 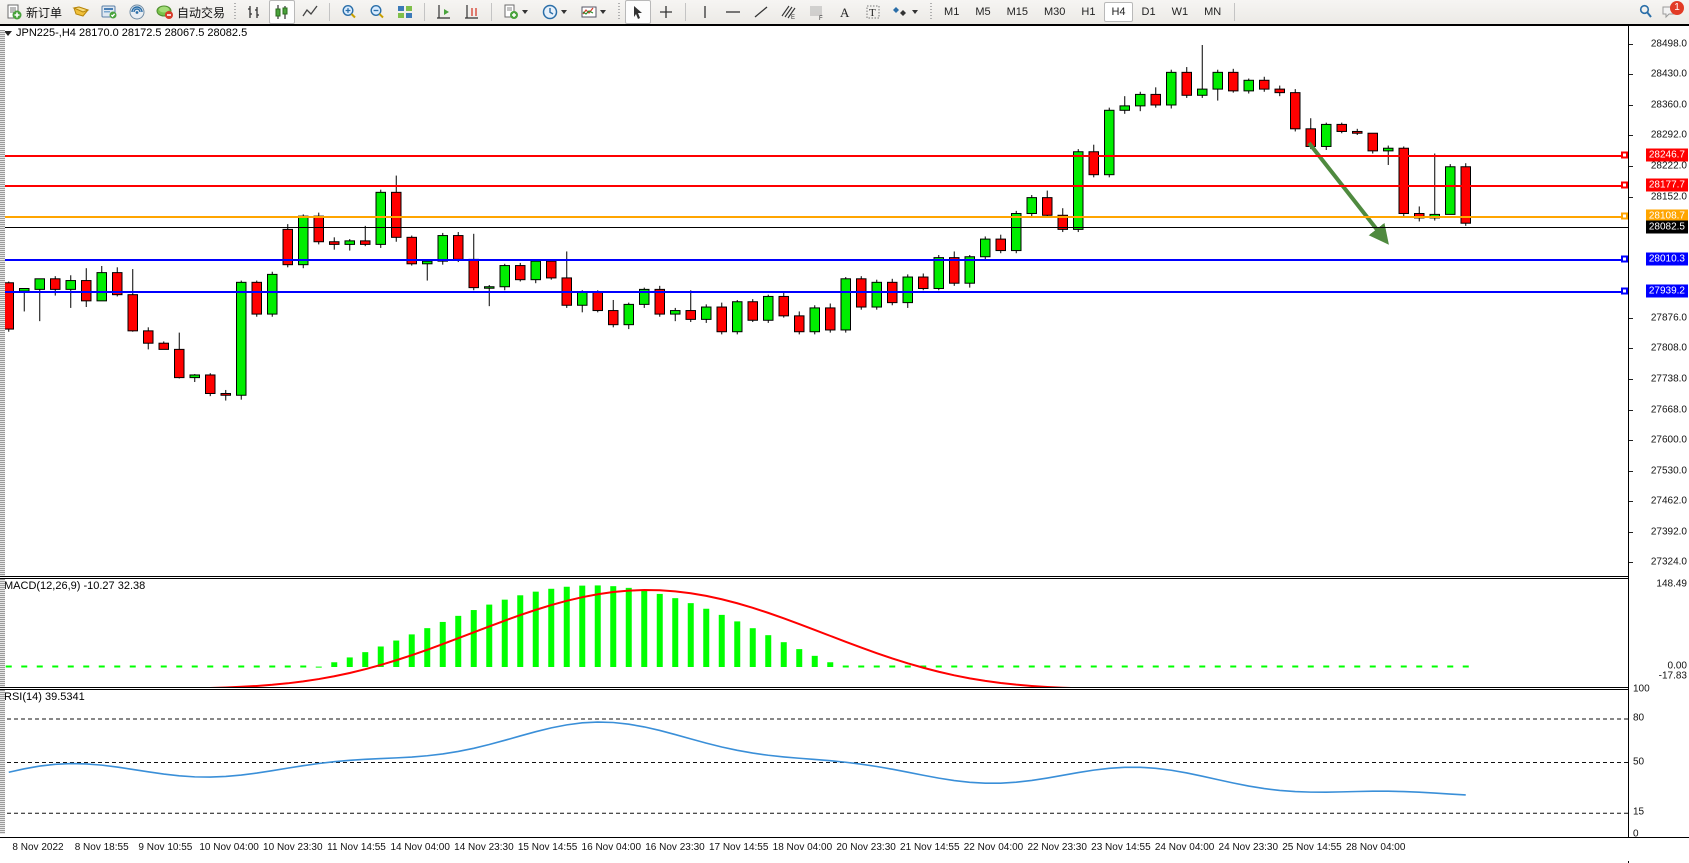 I want to click on notifications-icon: 1, so click(x=1672, y=11).